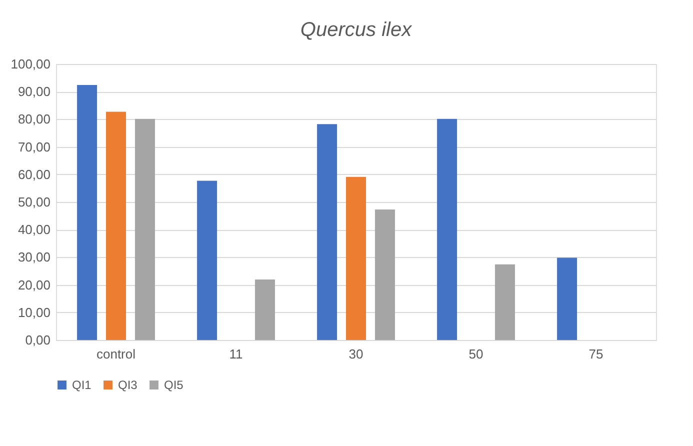  I want to click on y-tick-label: 20,00, so click(34, 284).